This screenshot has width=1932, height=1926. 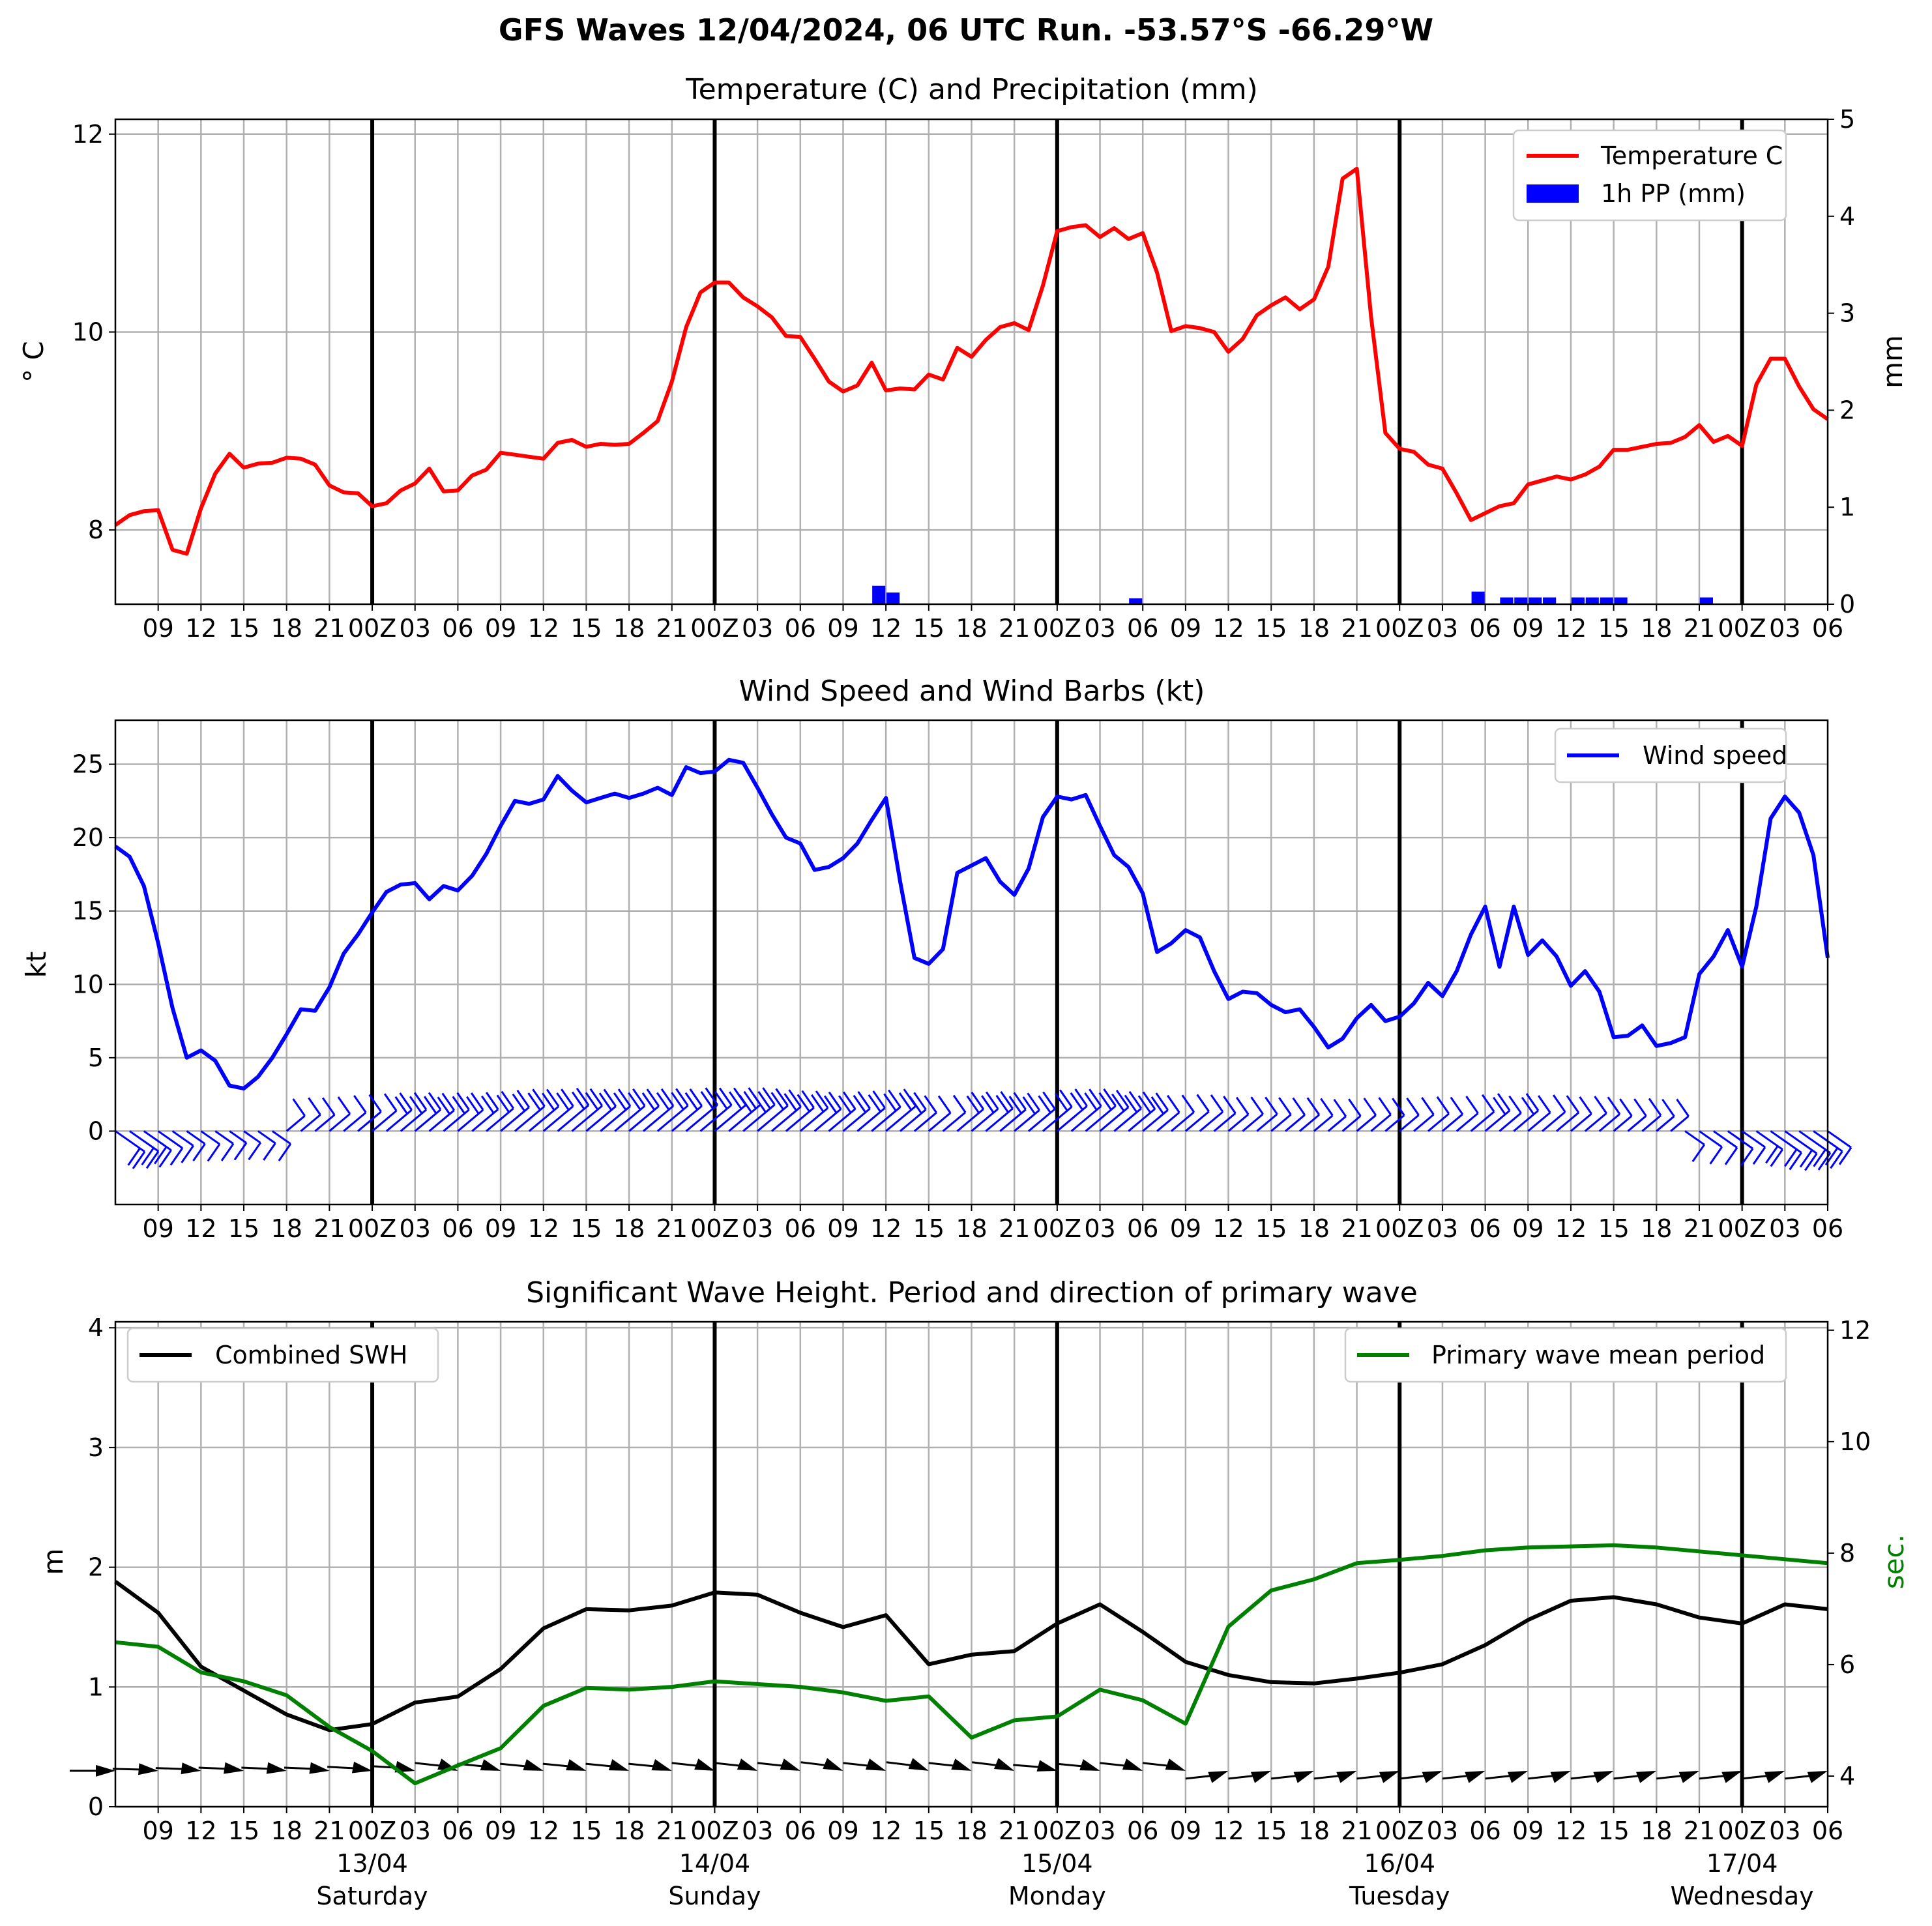 What do you see at coordinates (1849, 1553) in the screenshot?
I see `period-y-ticks: 4 6 8 10 12` at bounding box center [1849, 1553].